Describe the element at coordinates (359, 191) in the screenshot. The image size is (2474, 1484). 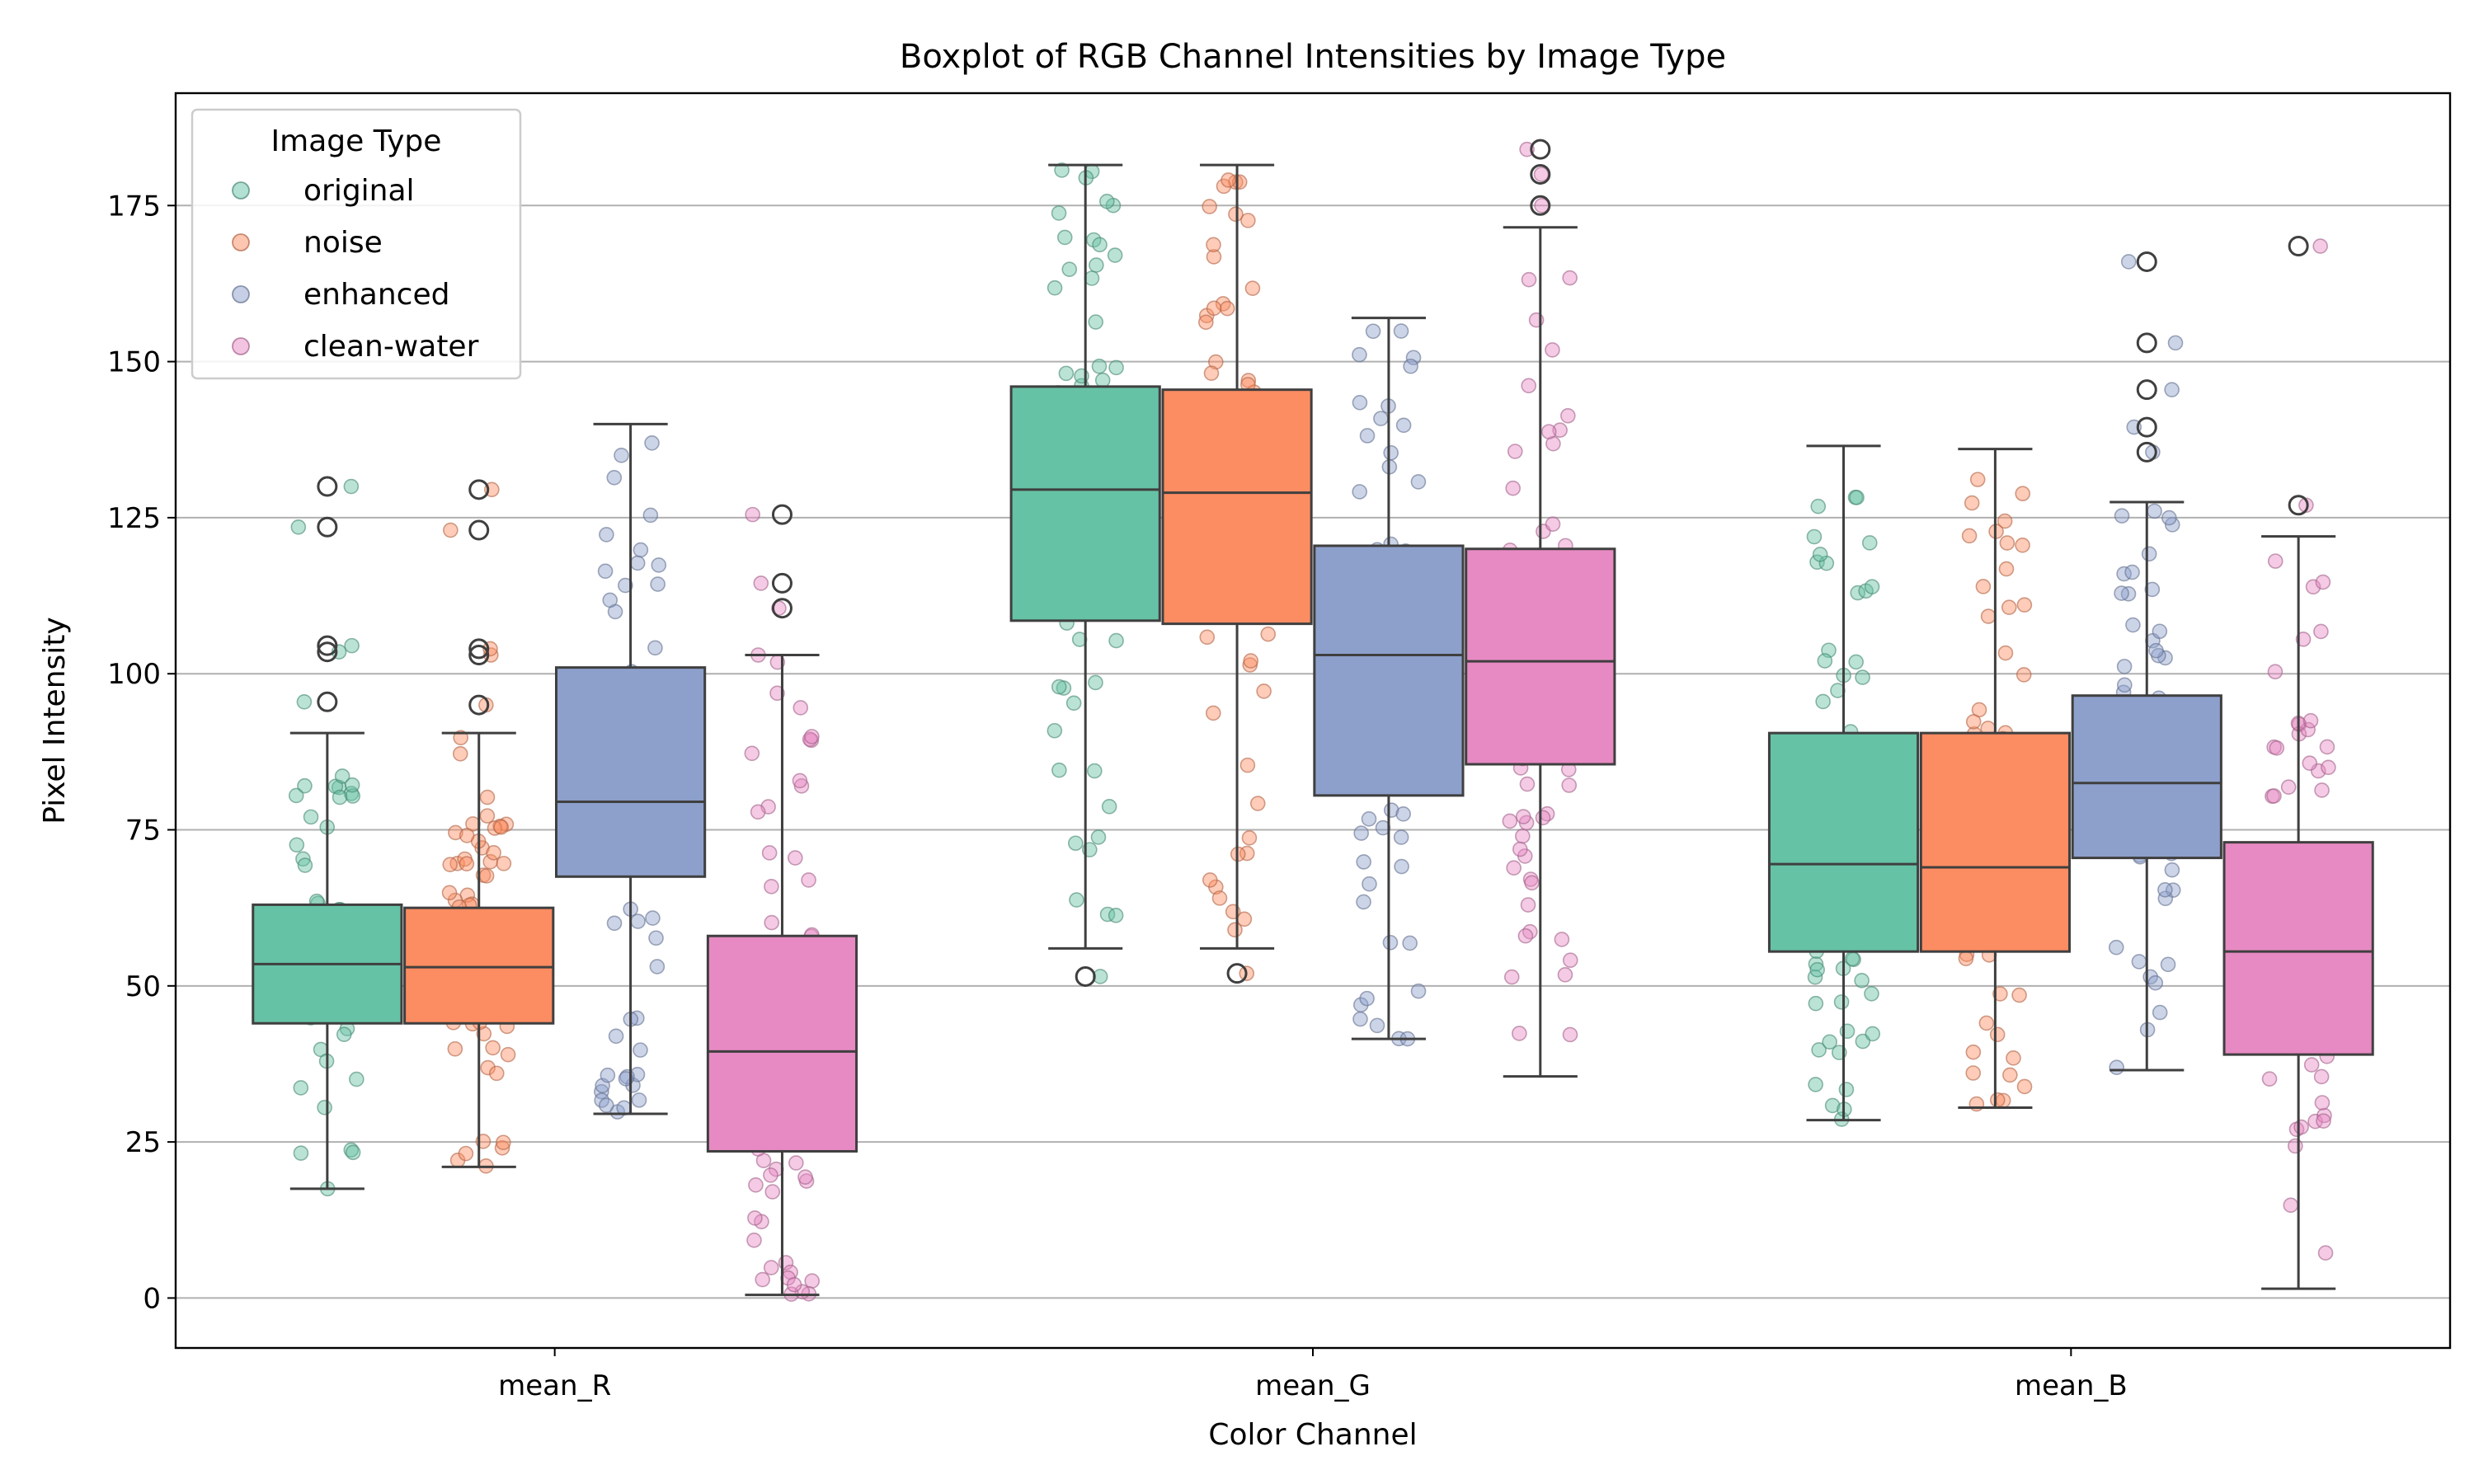
I see `legend-label: original` at that location.